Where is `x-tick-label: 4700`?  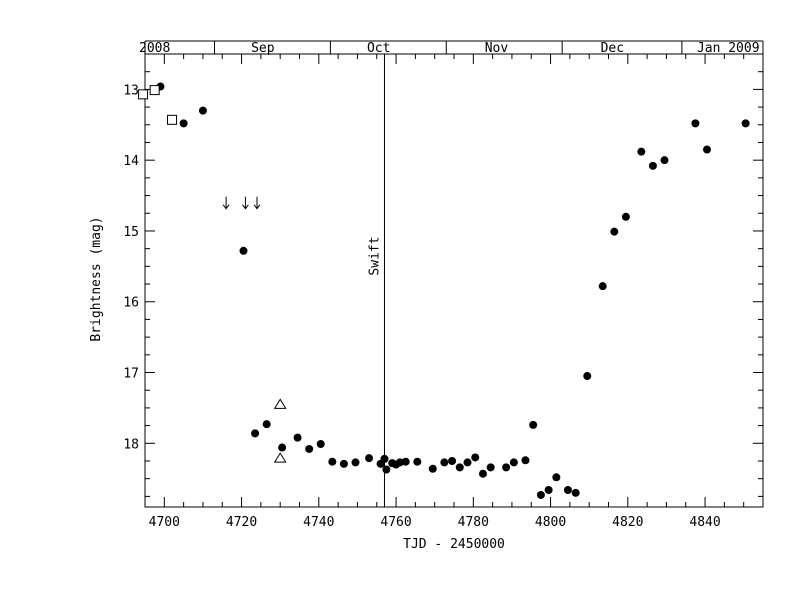
x-tick-label: 4700 is located at coordinates (164, 522).